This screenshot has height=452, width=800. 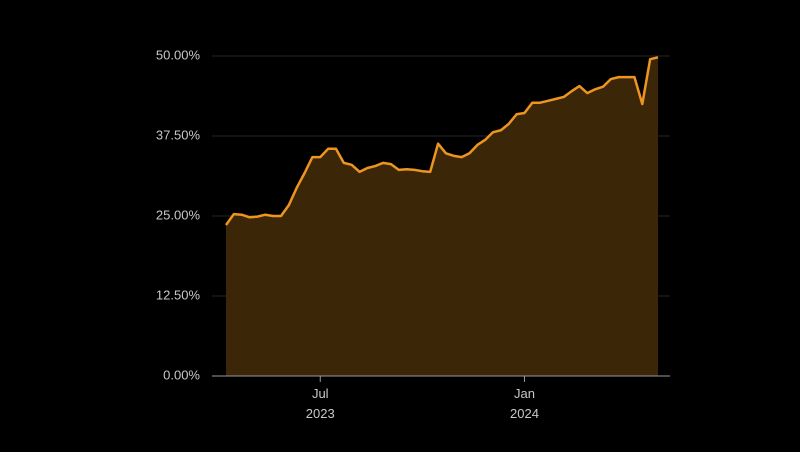 I want to click on y-tick-label: 0.00%, so click(x=181, y=374).